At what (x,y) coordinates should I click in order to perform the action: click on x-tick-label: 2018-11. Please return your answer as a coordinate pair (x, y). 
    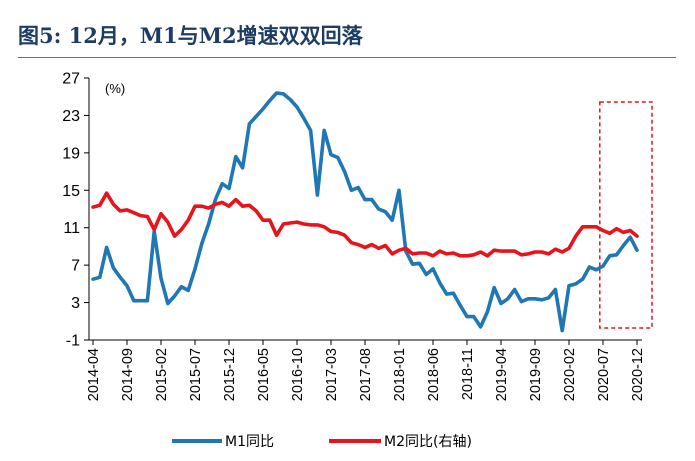
    Looking at the image, I should click on (468, 374).